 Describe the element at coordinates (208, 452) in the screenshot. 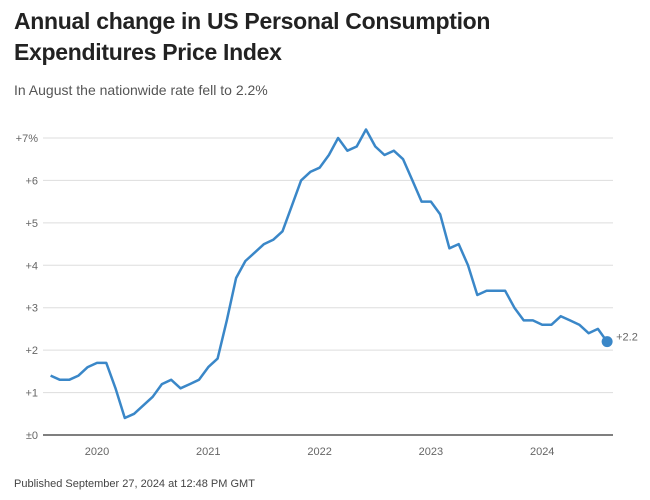

I see `x-tick-label: 2021` at that location.